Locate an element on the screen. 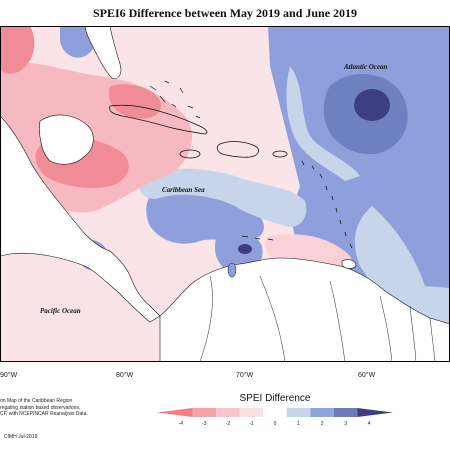 This screenshot has width=450, height=450. atlantic-deep-blue-core is located at coordinates (372, 105).